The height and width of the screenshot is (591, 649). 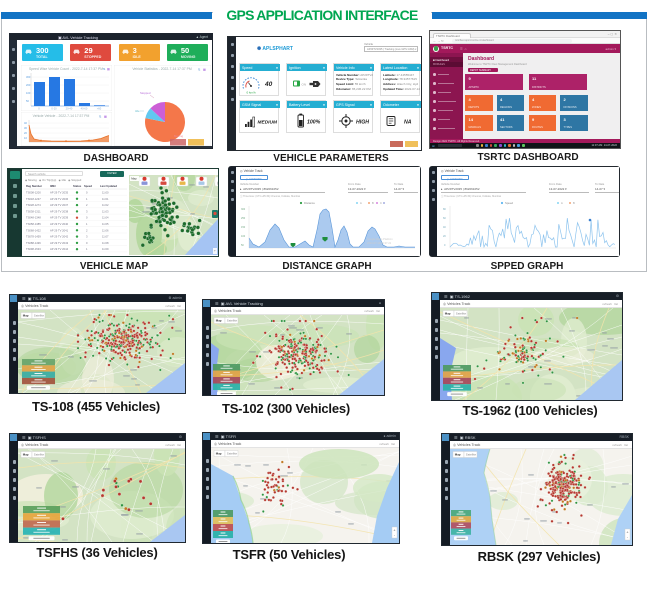 I want to click on svg-text: Moving, so click(x=178, y=136).